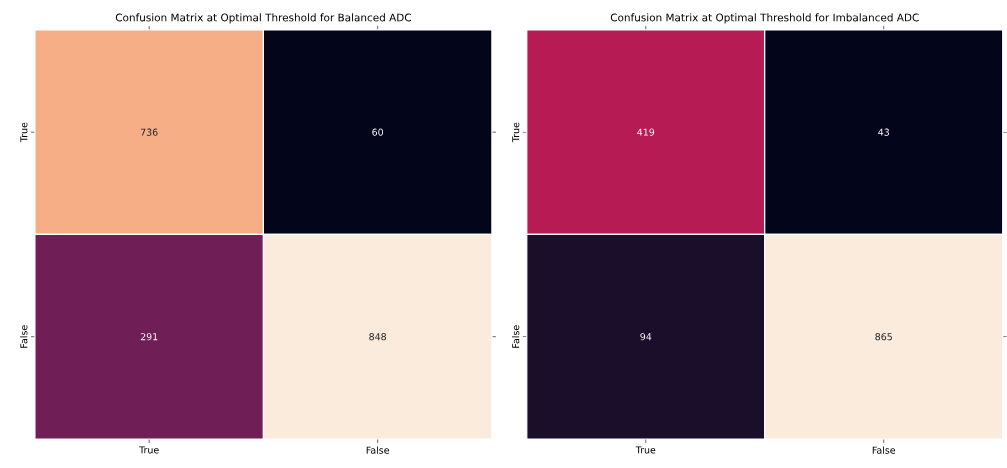 This screenshot has width=1007, height=468. I want to click on data-label: 291, so click(149, 337).